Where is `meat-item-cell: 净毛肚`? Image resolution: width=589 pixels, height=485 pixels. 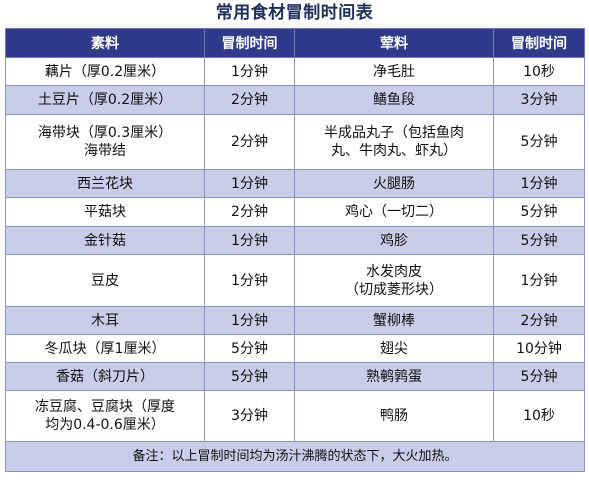 meat-item-cell: 净毛肚 is located at coordinates (394, 71).